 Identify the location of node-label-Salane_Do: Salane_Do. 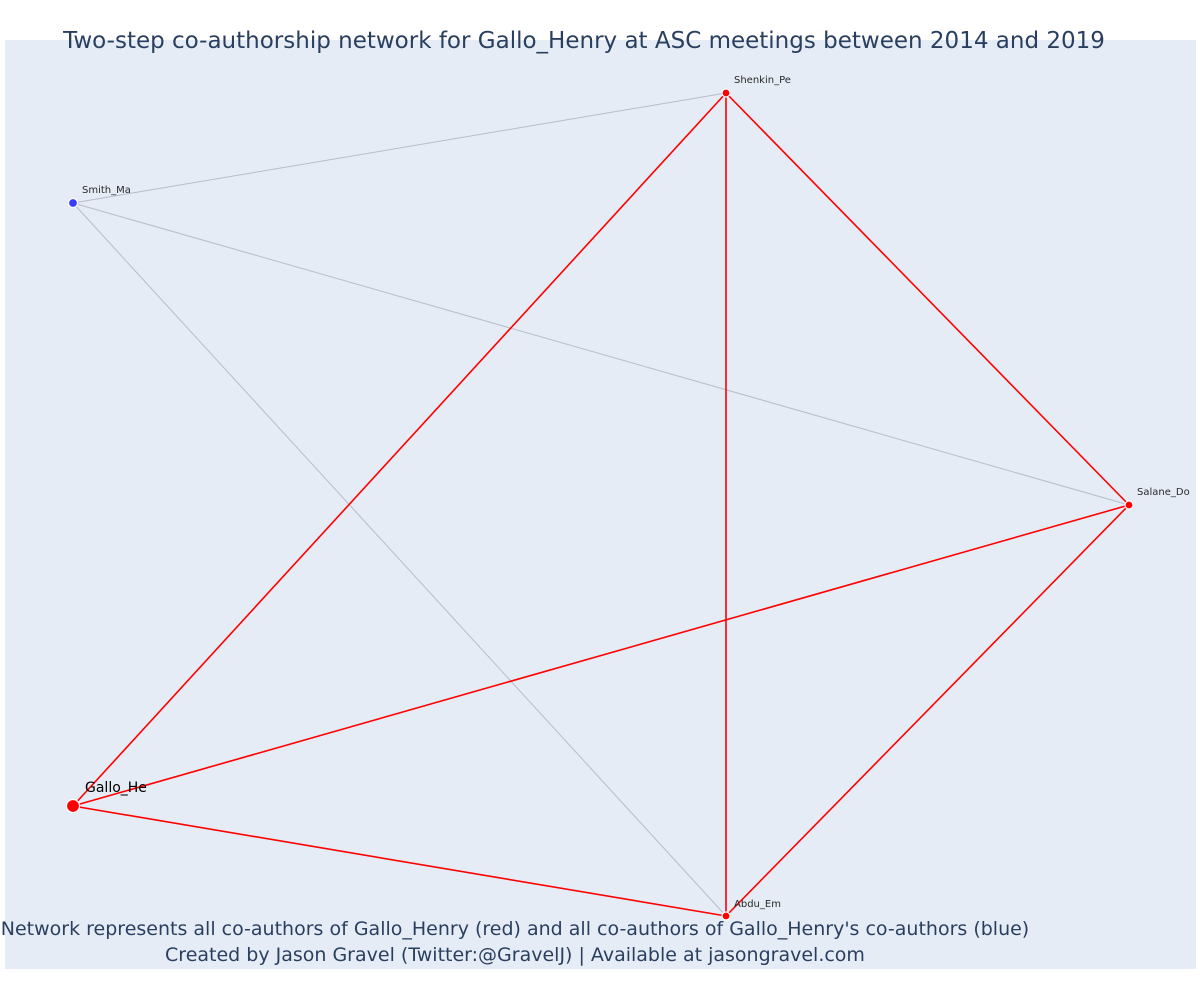
(1163, 492).